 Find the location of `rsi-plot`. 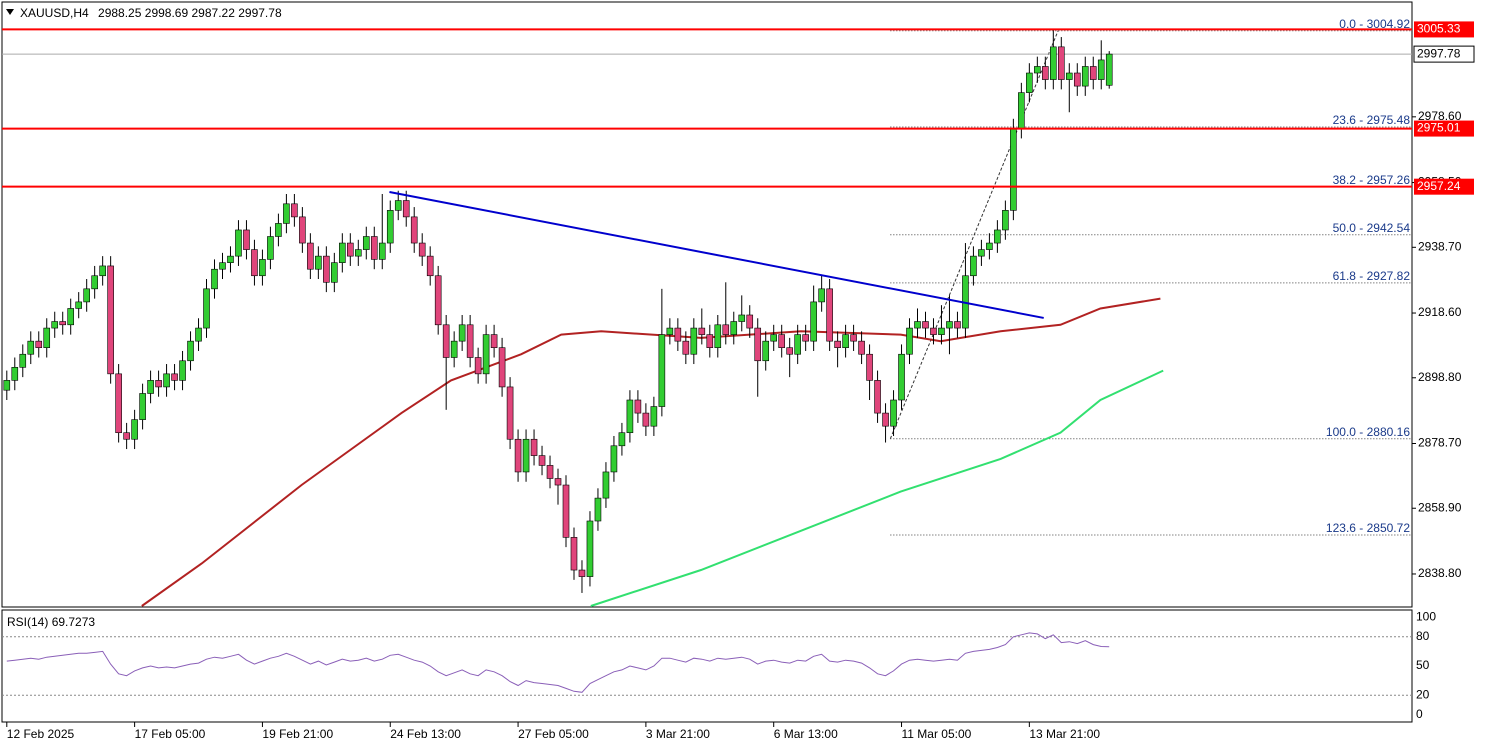

rsi-plot is located at coordinates (707, 664).